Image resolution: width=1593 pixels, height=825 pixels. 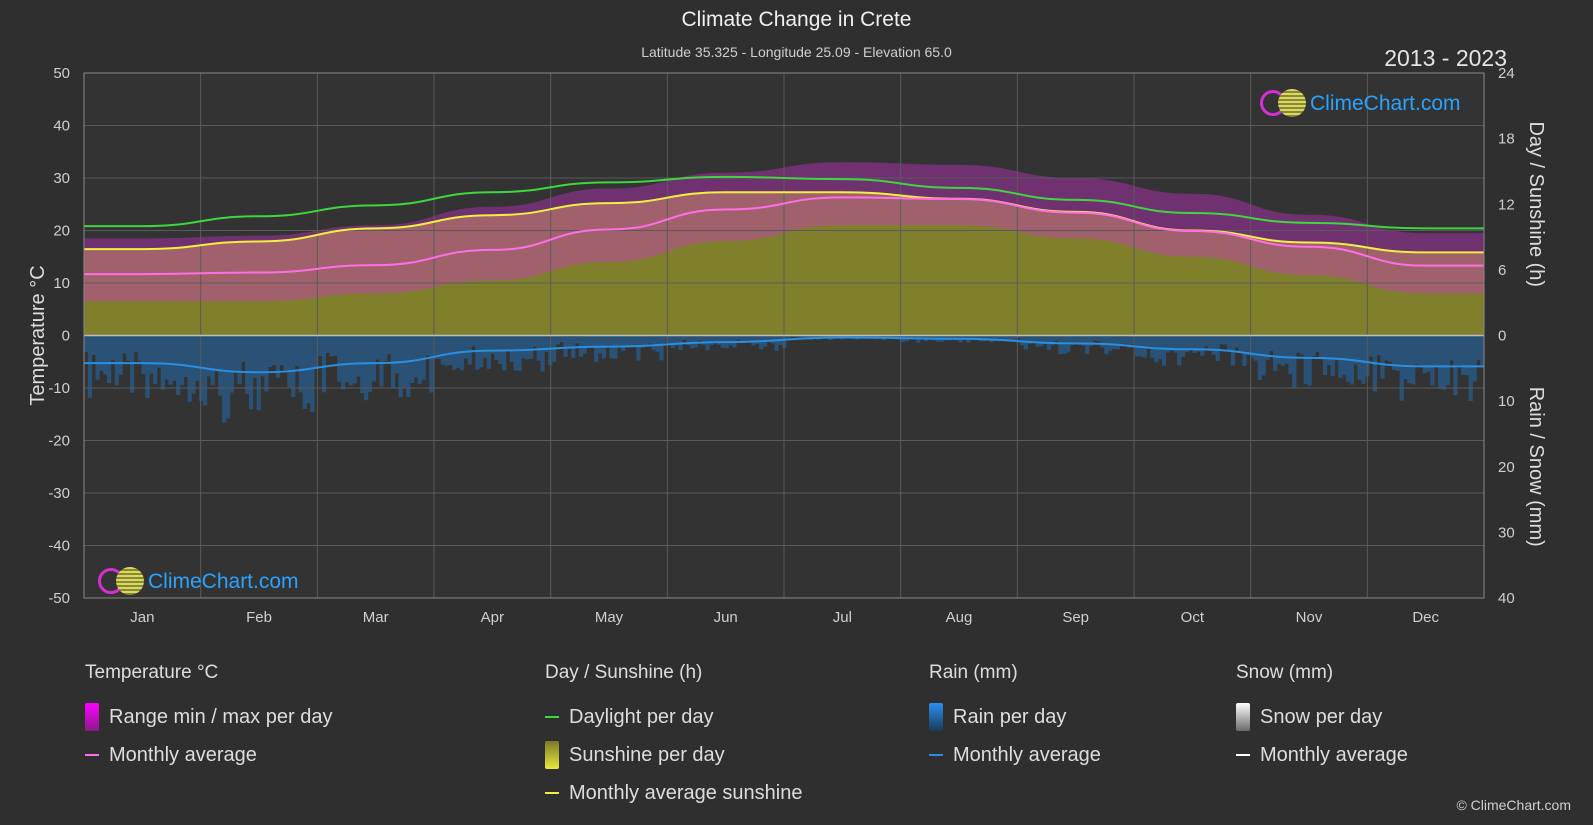 I want to click on daylight-line, so click(x=783, y=202).